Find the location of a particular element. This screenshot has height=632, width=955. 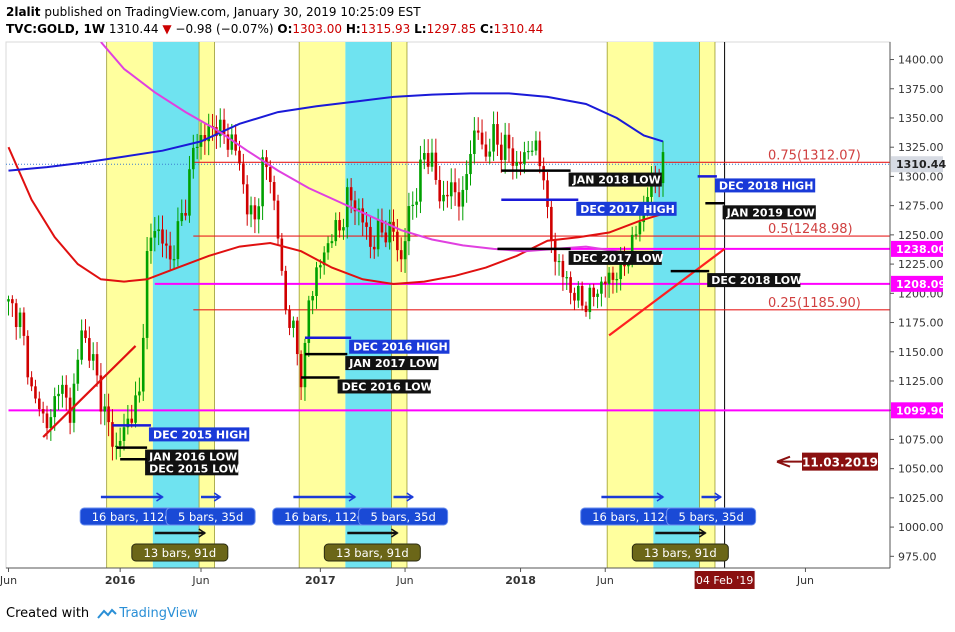

level-price-tag is located at coordinates (917, 283).